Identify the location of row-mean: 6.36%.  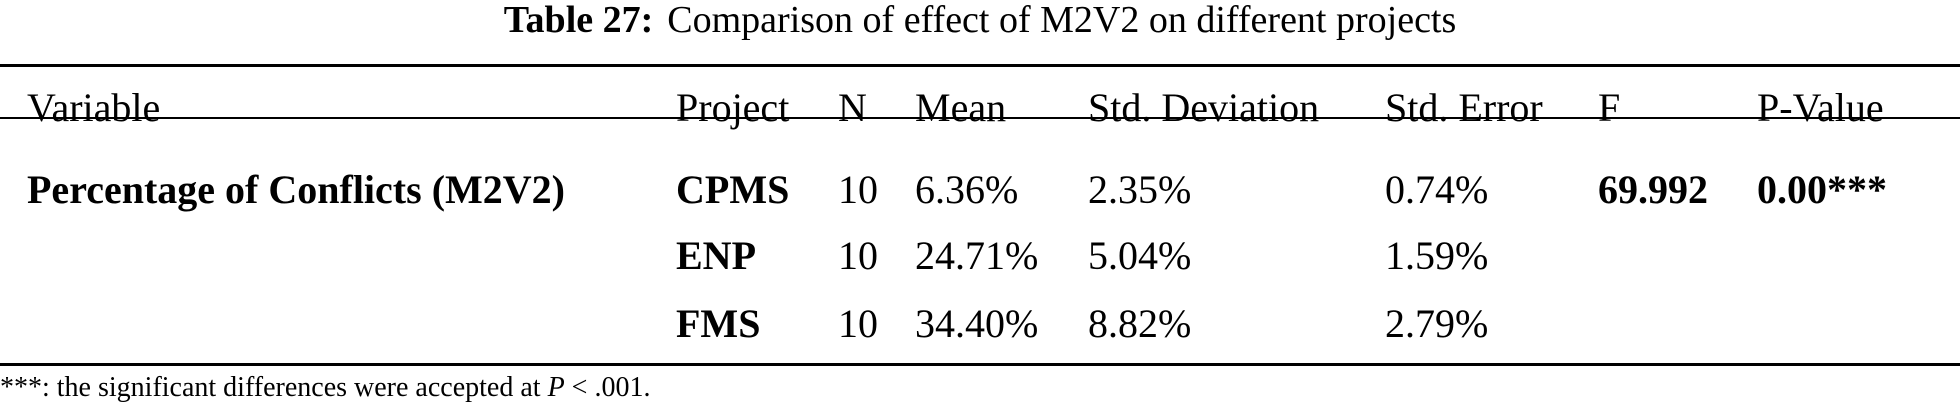
(967, 189).